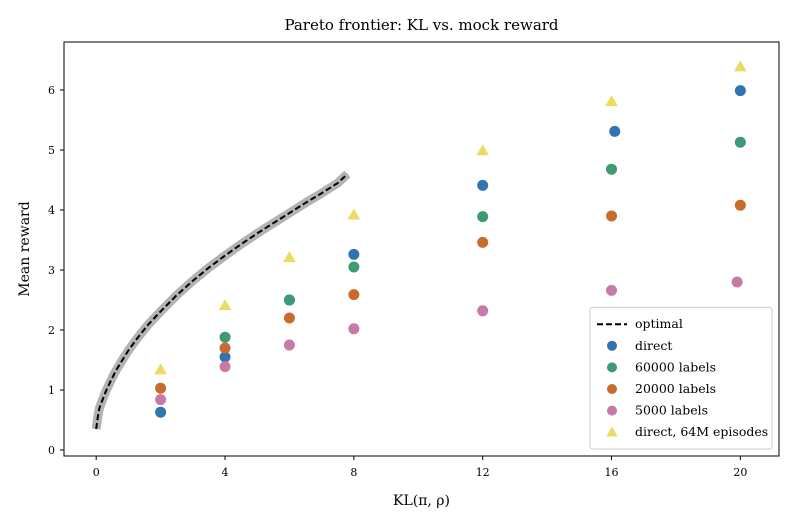 Image resolution: width=804 pixels, height=515 pixels. What do you see at coordinates (96, 472) in the screenshot?
I see `x-tick-label: 0` at bounding box center [96, 472].